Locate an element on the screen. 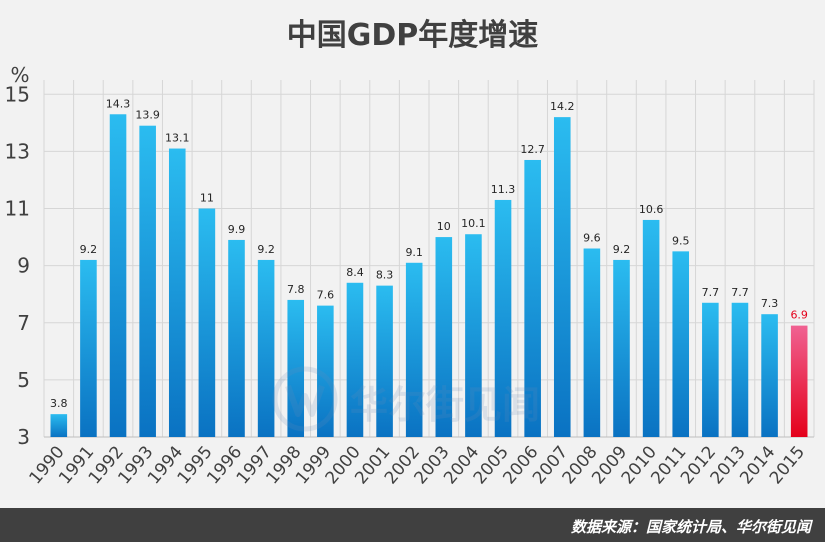 The width and height of the screenshot is (825, 542). data-label-2013: 7.7 is located at coordinates (740, 292).